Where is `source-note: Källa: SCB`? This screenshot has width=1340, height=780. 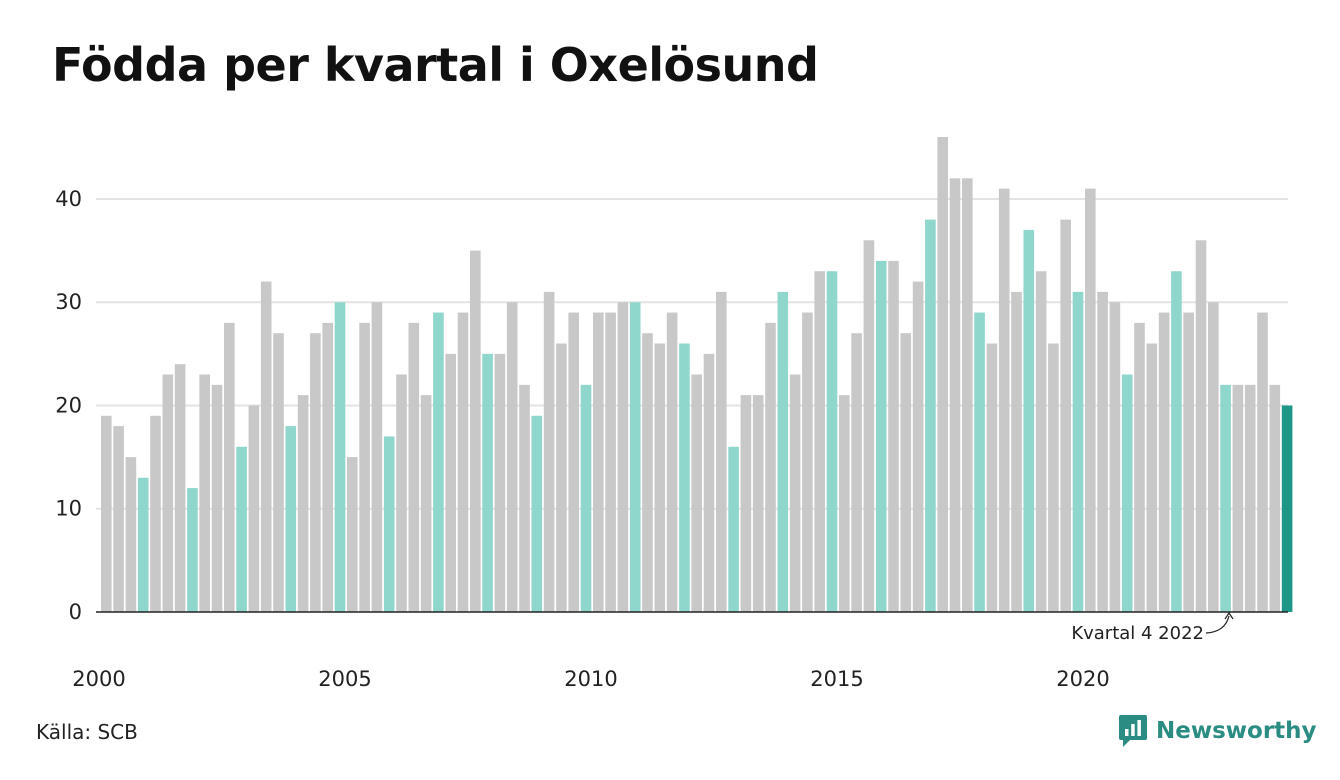 source-note: Källa: SCB is located at coordinates (87, 732).